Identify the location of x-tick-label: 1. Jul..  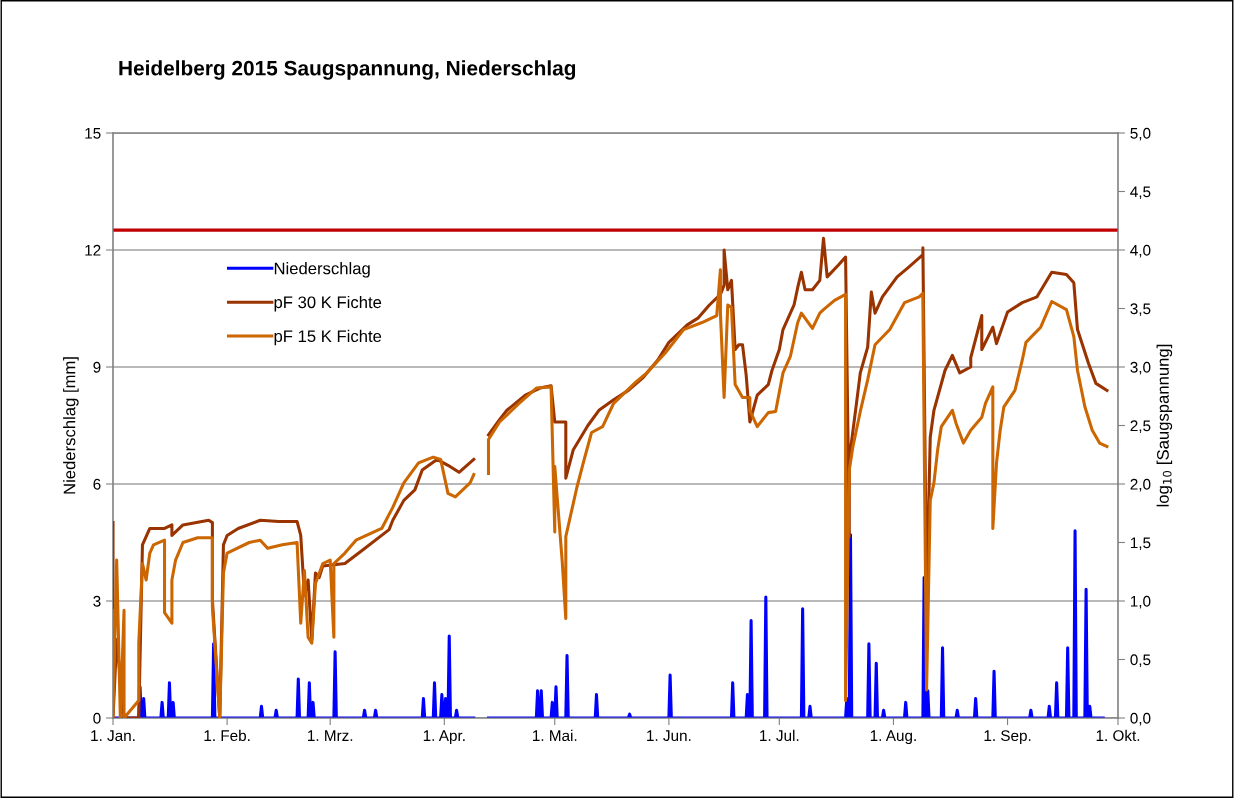
(779, 735).